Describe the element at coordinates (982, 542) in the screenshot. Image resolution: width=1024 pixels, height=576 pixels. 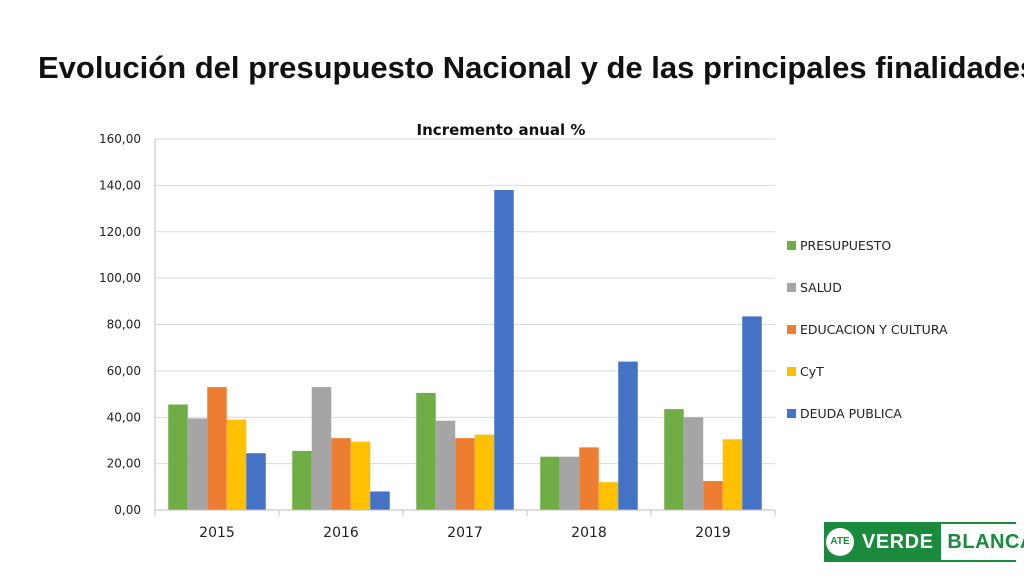
I see `logo-word-blanca: BLANCA` at that location.